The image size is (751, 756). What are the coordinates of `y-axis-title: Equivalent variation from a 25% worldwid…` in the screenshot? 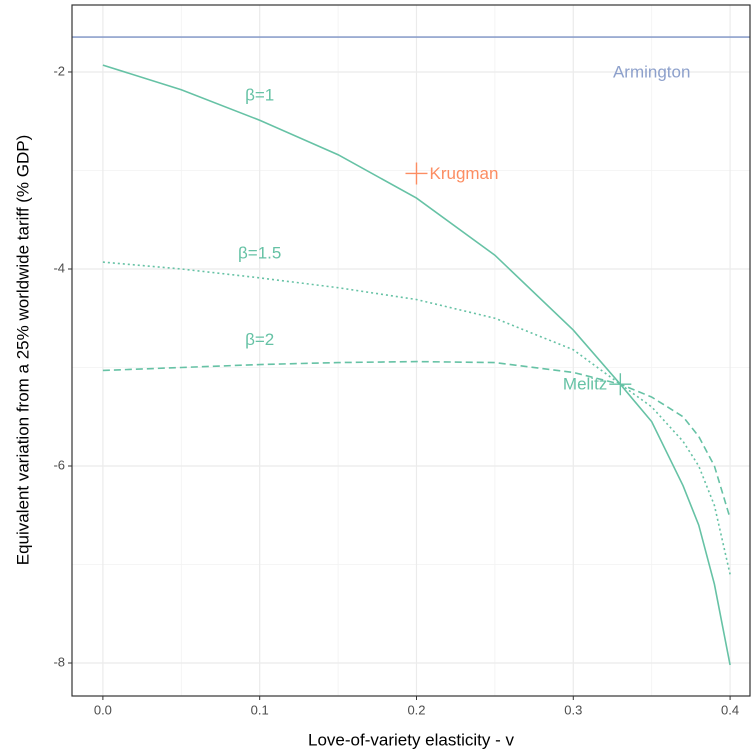 It's located at (22, 350).